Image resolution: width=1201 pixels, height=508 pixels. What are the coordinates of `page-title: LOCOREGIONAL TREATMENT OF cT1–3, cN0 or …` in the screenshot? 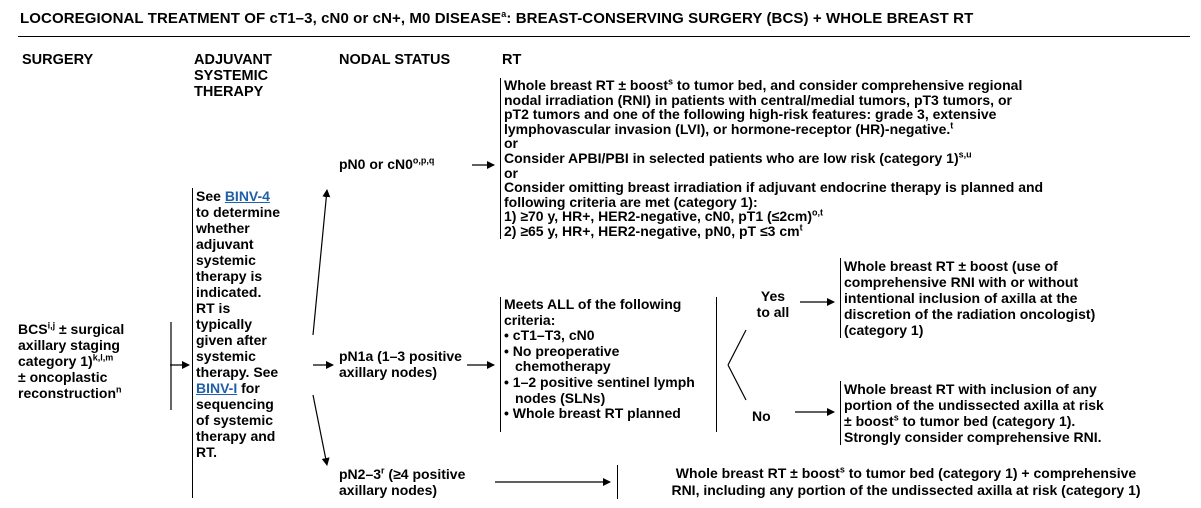 It's located at (497, 18).